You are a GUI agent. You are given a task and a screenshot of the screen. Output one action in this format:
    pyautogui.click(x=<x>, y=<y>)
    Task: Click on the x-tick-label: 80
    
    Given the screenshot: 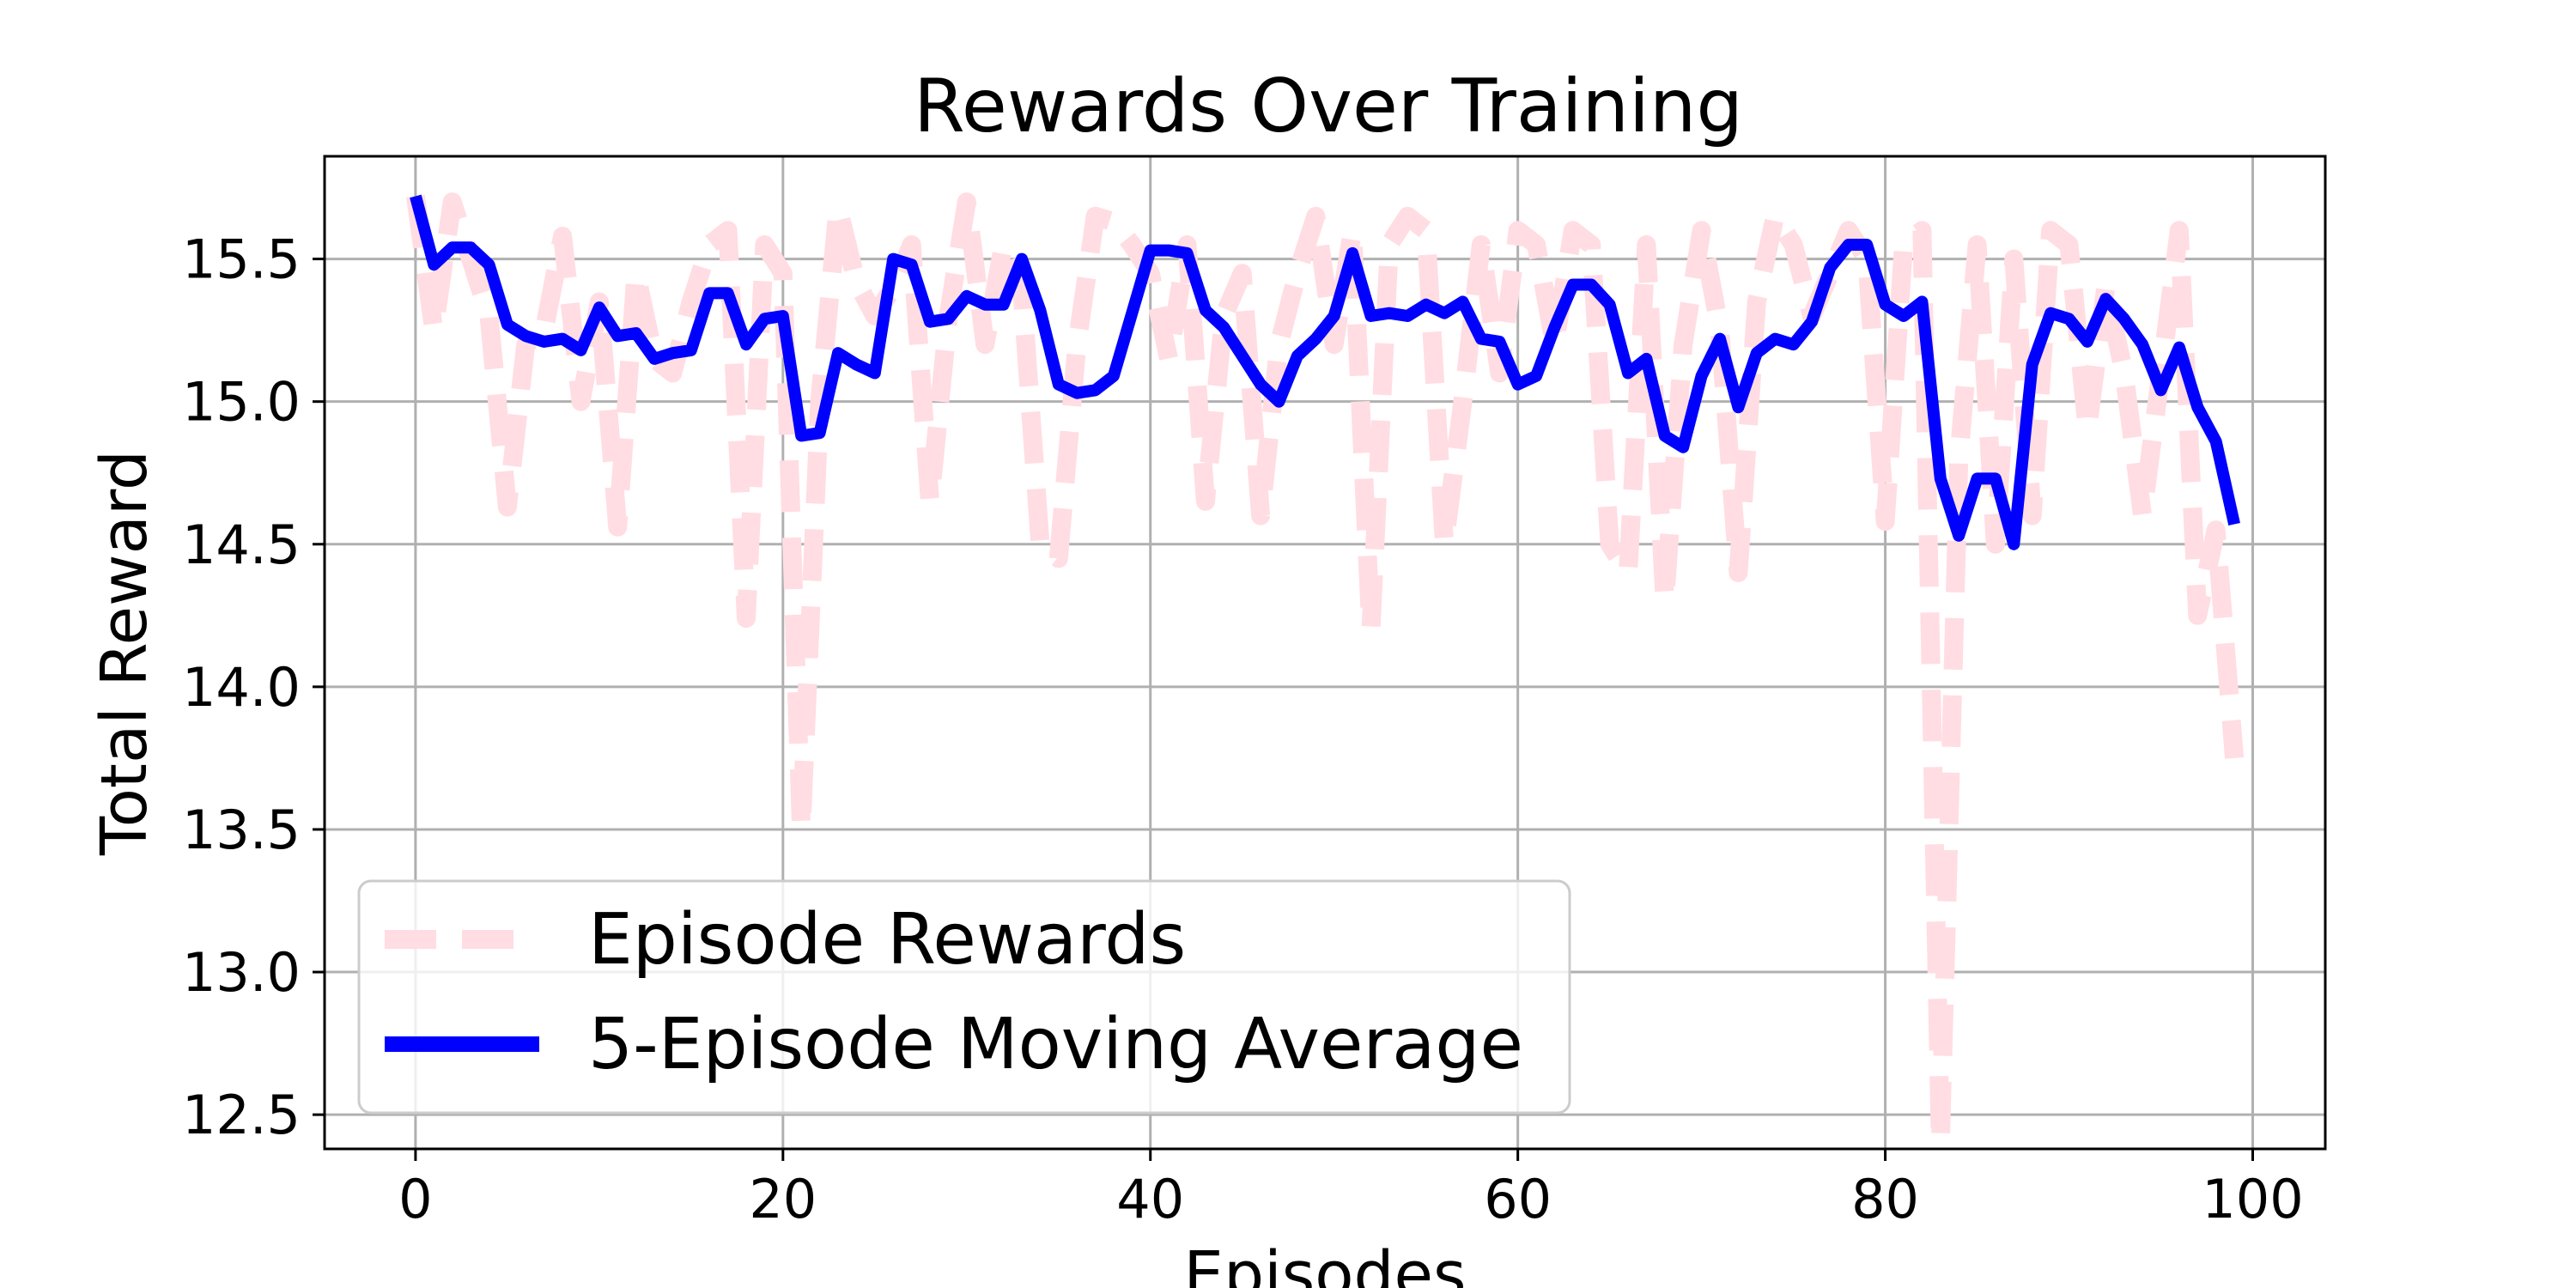 What is the action you would take?
    pyautogui.click(x=1885, y=1199)
    